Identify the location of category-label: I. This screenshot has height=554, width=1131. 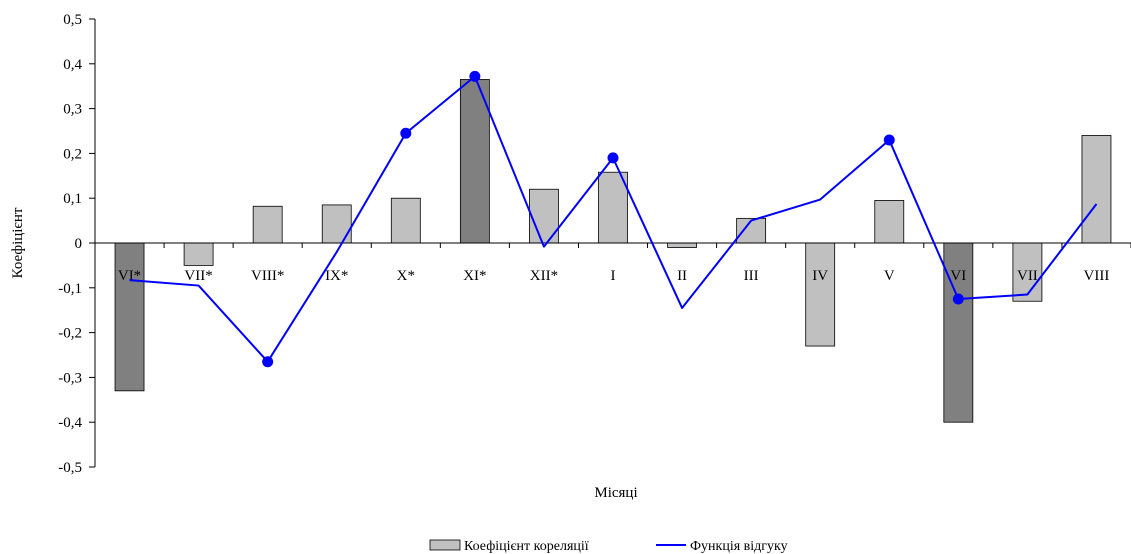
(613, 276).